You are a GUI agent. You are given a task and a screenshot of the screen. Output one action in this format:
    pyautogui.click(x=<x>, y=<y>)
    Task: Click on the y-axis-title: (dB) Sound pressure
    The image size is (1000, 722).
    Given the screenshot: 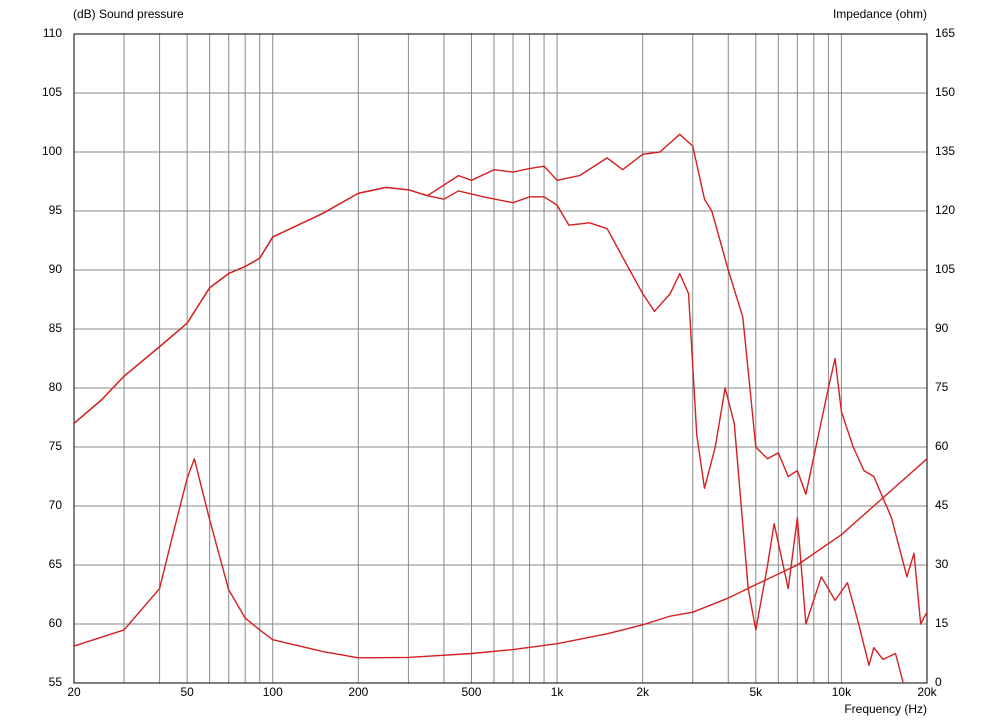 What is the action you would take?
    pyautogui.click(x=128, y=14)
    